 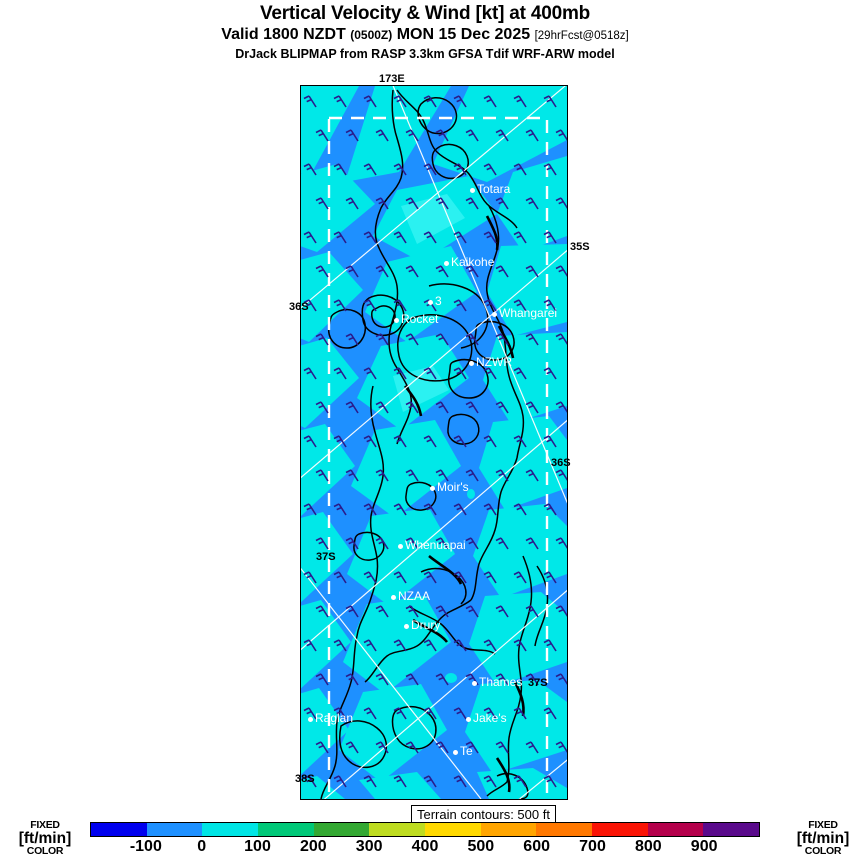 What do you see at coordinates (145, 846) in the screenshot?
I see `colorbar-tick--100: -100` at bounding box center [145, 846].